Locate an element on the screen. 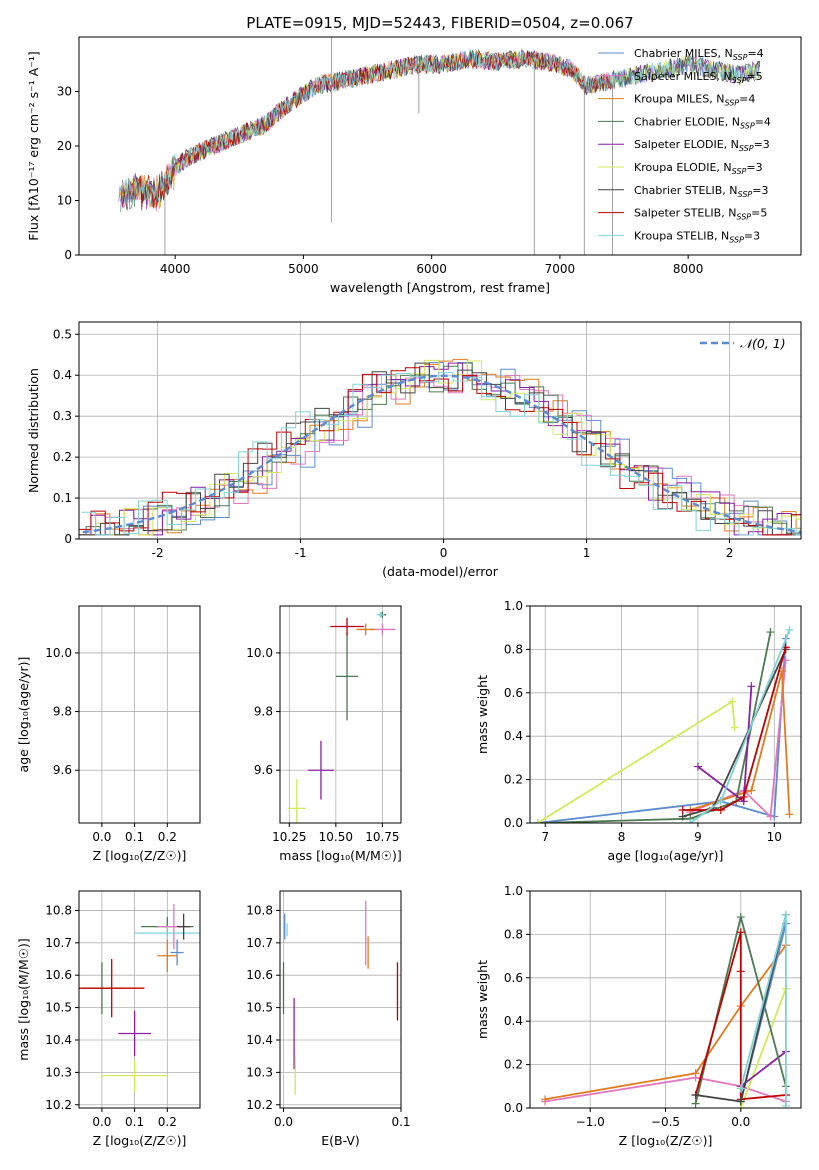 Image resolution: width=819 pixels, height=1170 pixels. x-axis-label: wavelength [Angstrom, rest frame] is located at coordinates (440, 287).